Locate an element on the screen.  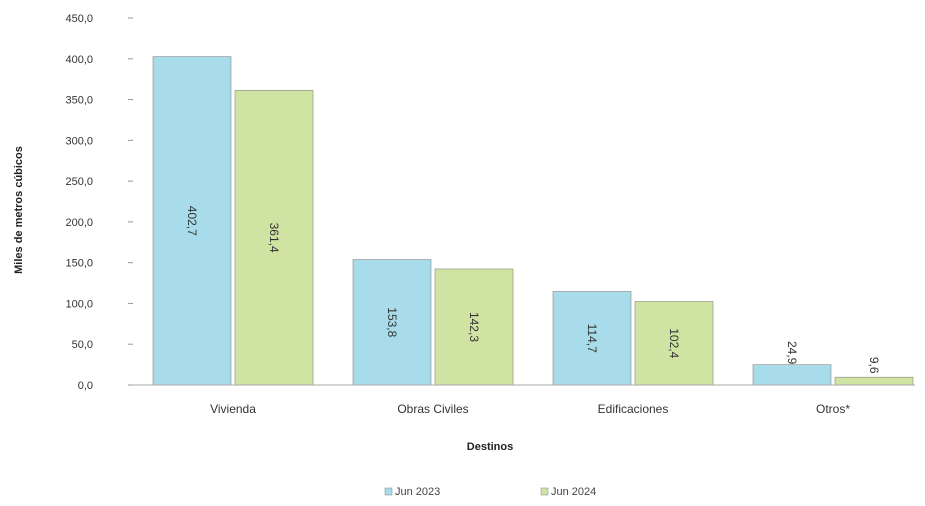
y-tick-label: 50,0 is located at coordinates (82, 345).